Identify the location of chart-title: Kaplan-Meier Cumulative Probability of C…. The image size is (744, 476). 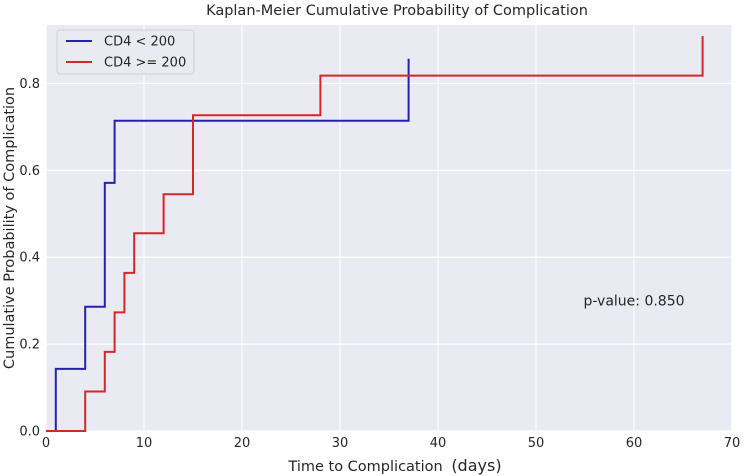
(397, 11).